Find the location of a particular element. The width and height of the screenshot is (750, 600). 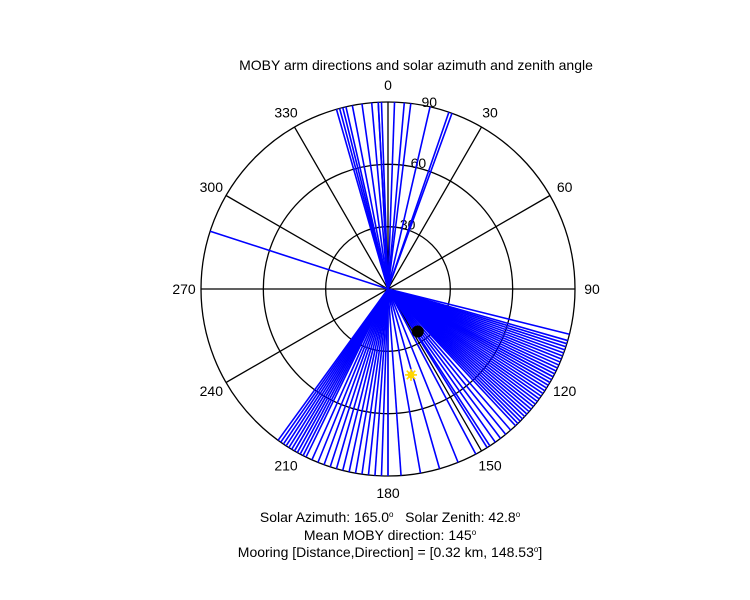

solar-azimuth-text: Solar Azimuth: 165.0 is located at coordinates (324, 517).